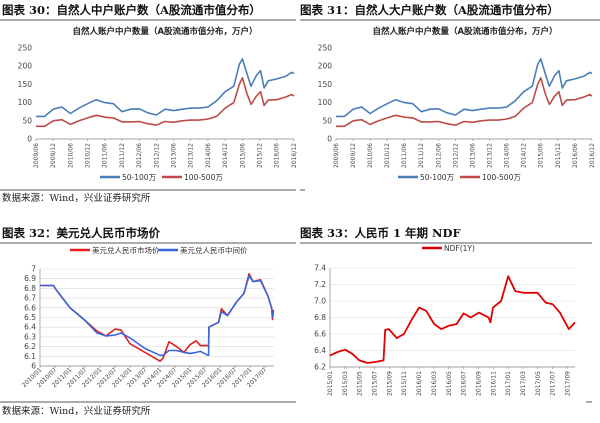 Image resolution: width=600 pixels, height=423 pixels. Describe the element at coordinates (30, 317) in the screenshot. I see `y-tick-label: 6.5` at that location.